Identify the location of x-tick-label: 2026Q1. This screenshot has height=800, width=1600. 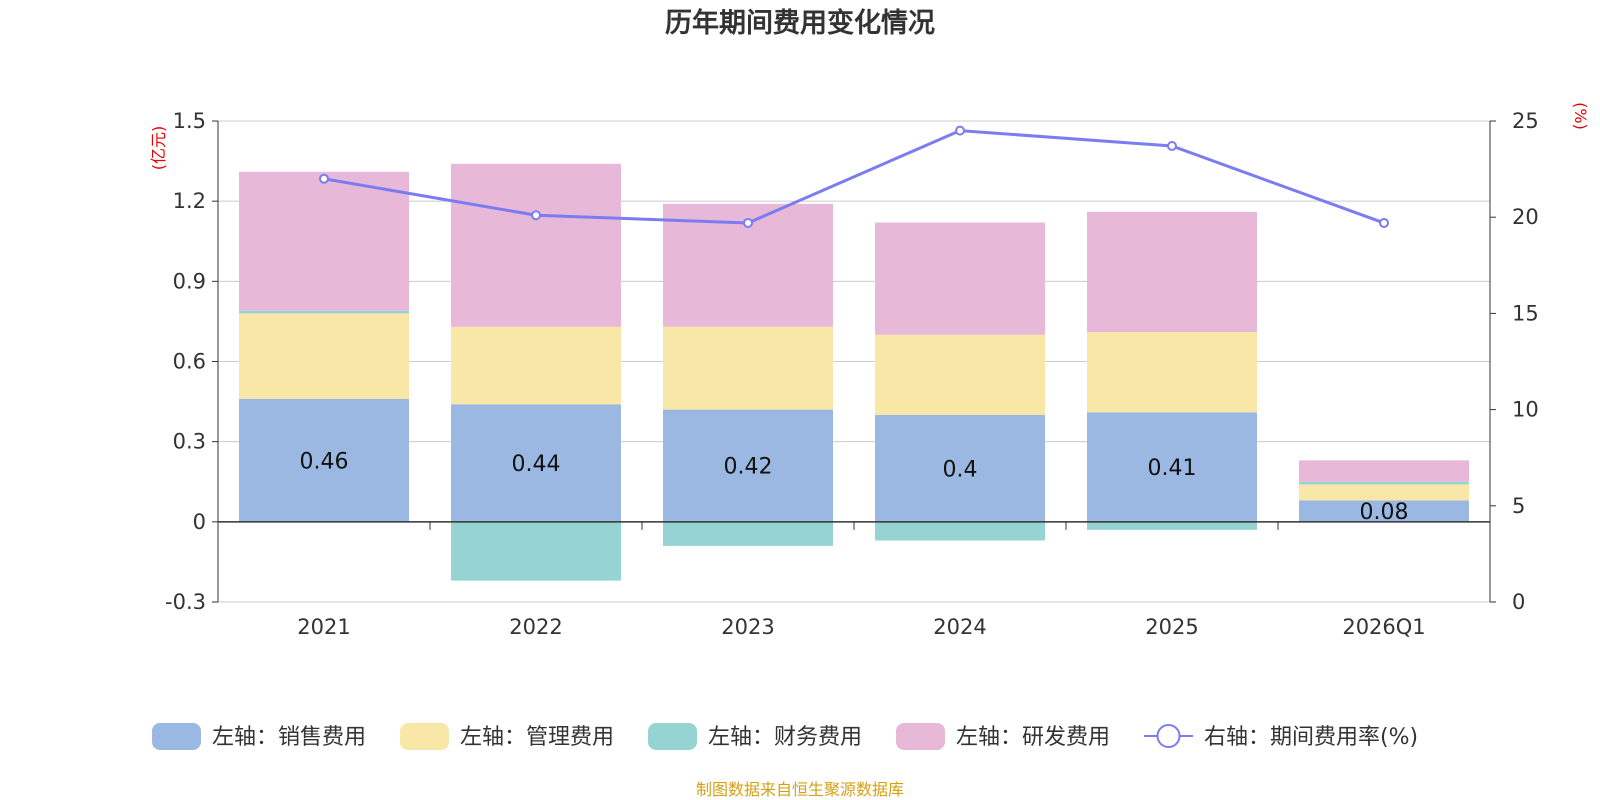
(1383, 627).